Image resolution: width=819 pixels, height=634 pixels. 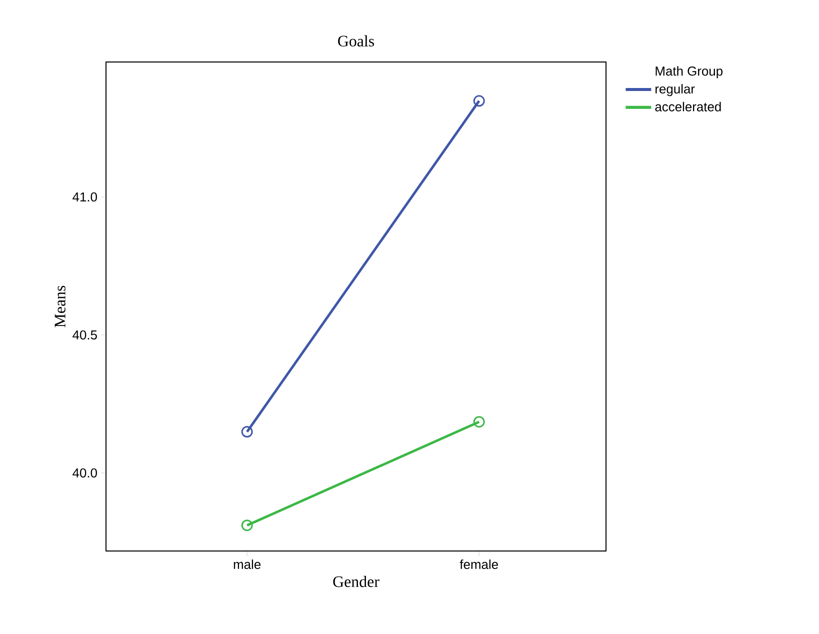 I want to click on y-tick-label: 40.0, so click(x=84, y=473).